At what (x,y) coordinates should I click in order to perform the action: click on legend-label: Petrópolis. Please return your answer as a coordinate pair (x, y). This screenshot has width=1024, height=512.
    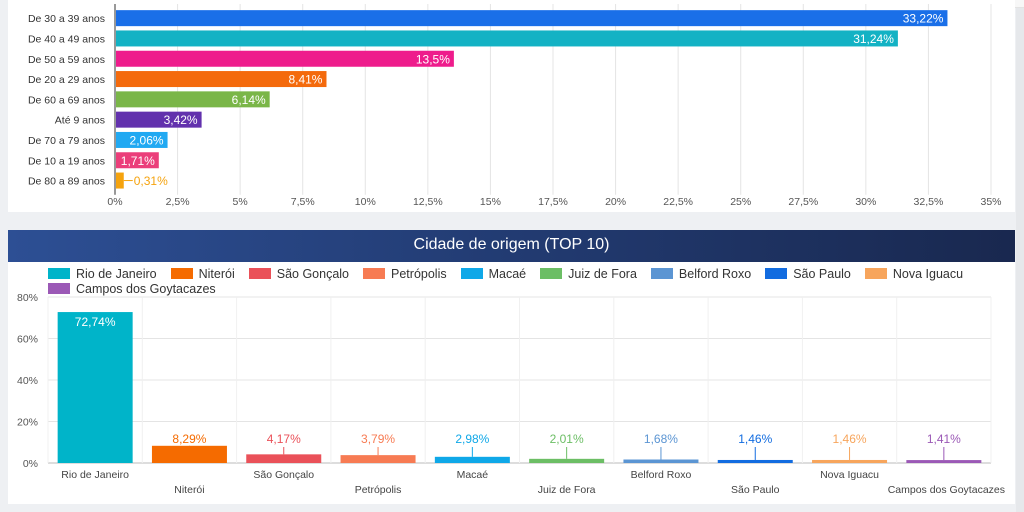
    Looking at the image, I should click on (419, 273).